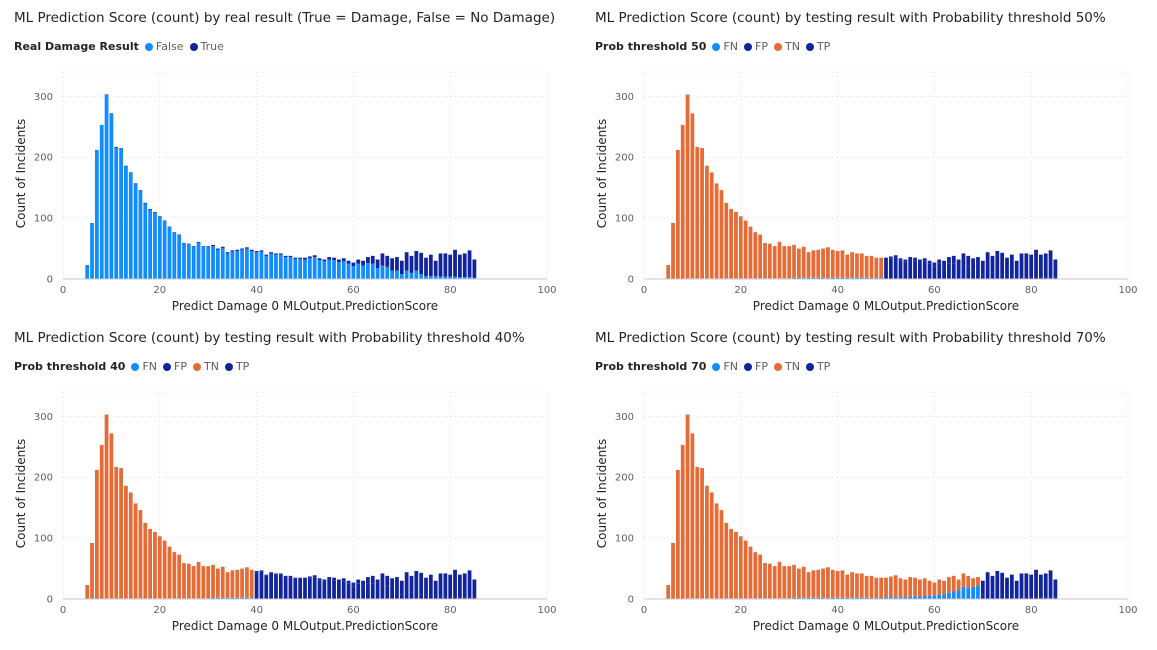 The image size is (1157, 650). What do you see at coordinates (602, 493) in the screenshot?
I see `y-axis-label: Count of Incidents` at bounding box center [602, 493].